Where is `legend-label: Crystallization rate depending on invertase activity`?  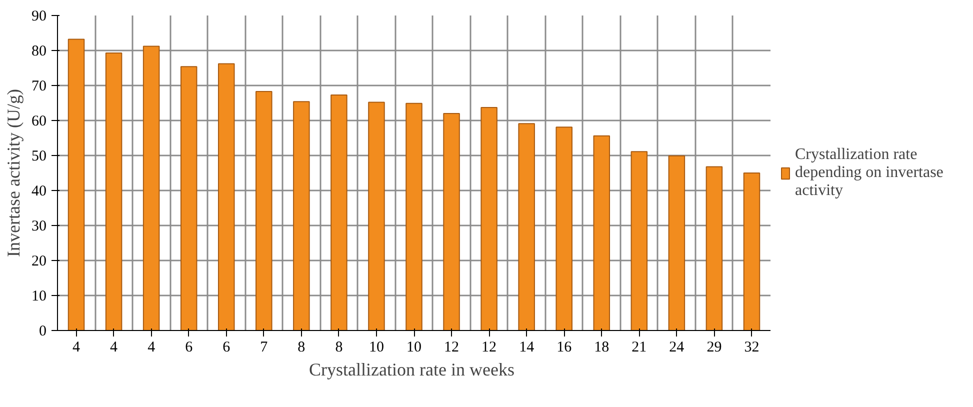
legend-label: Crystallization rate depending on invertase activity is located at coordinates (869, 173).